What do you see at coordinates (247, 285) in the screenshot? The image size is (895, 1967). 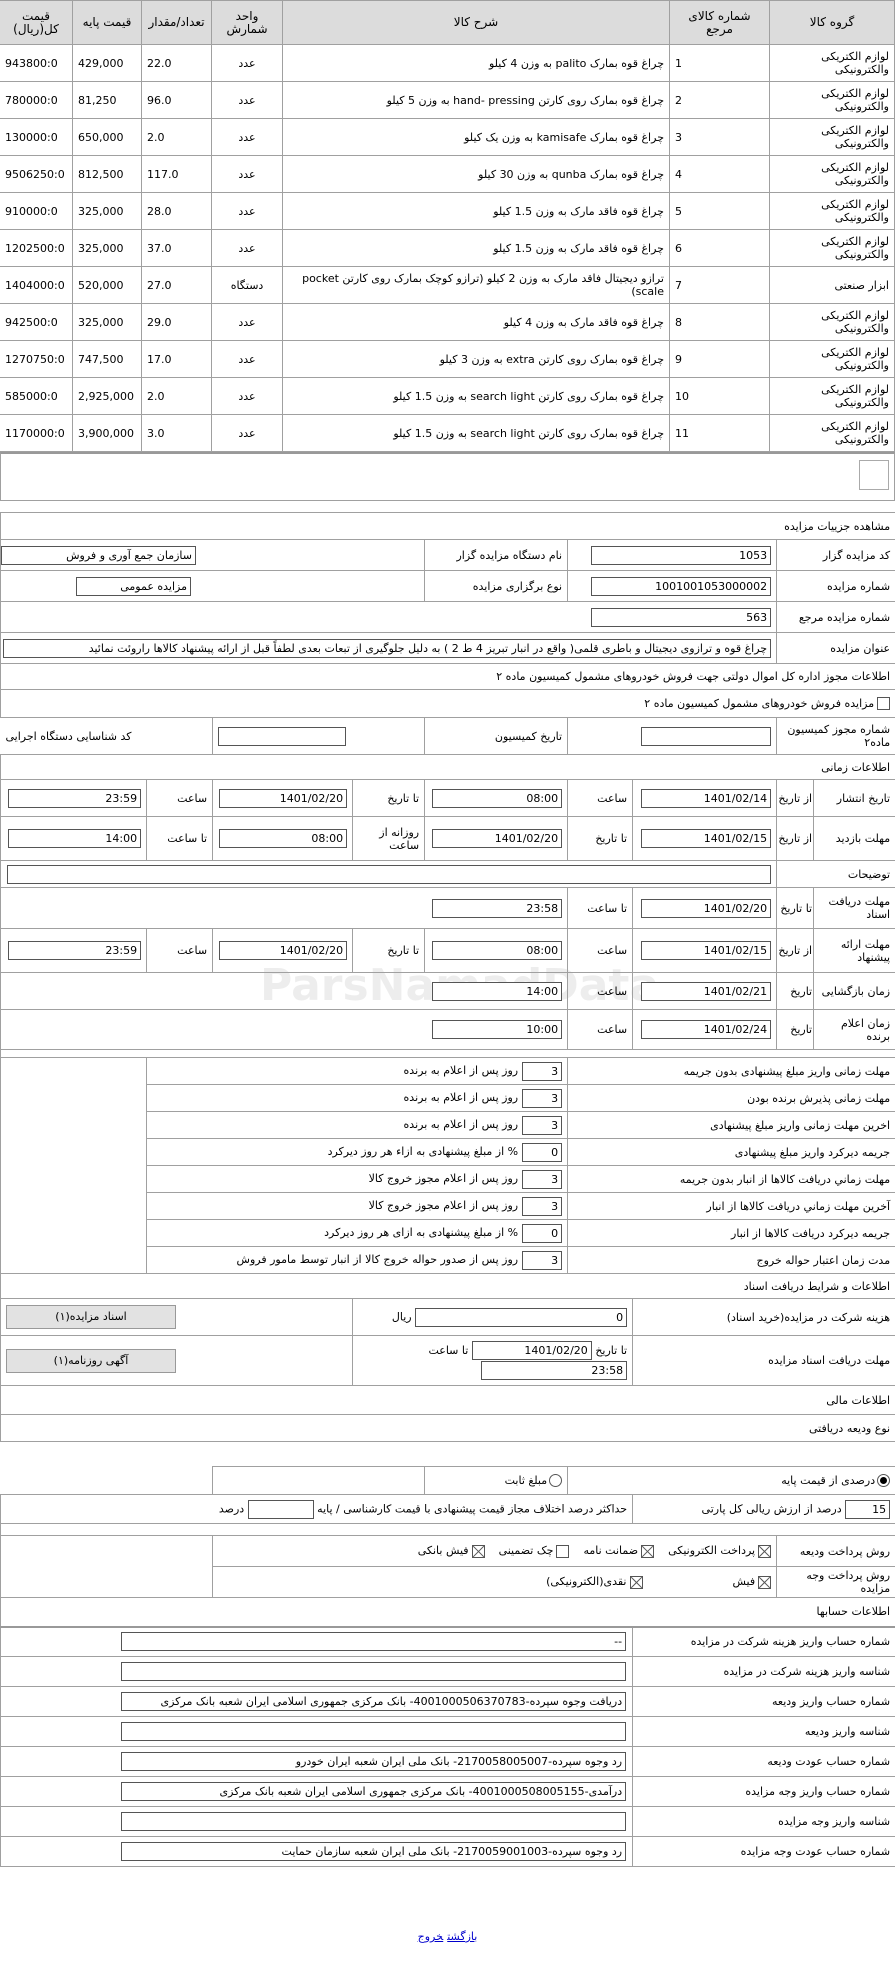 I see `item-unit: دستگاه` at bounding box center [247, 285].